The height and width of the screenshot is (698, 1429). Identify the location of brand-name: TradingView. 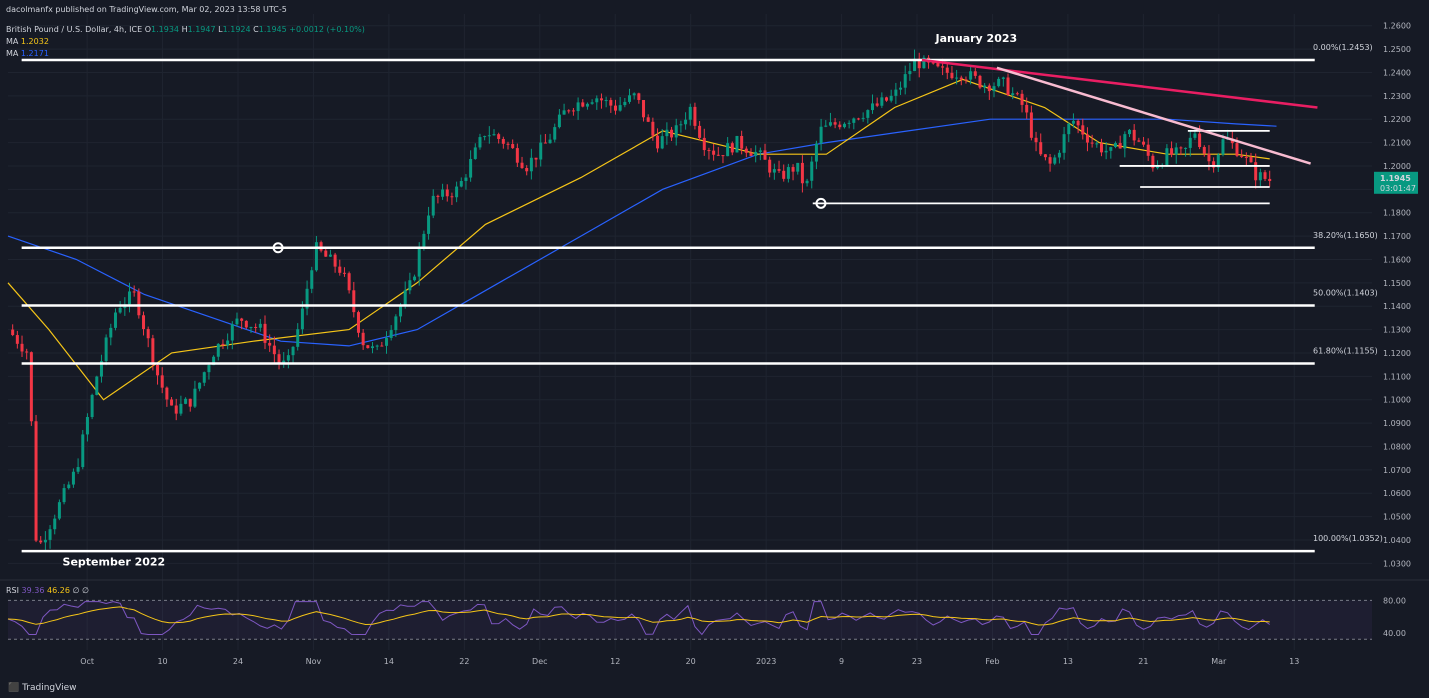
(49, 688).